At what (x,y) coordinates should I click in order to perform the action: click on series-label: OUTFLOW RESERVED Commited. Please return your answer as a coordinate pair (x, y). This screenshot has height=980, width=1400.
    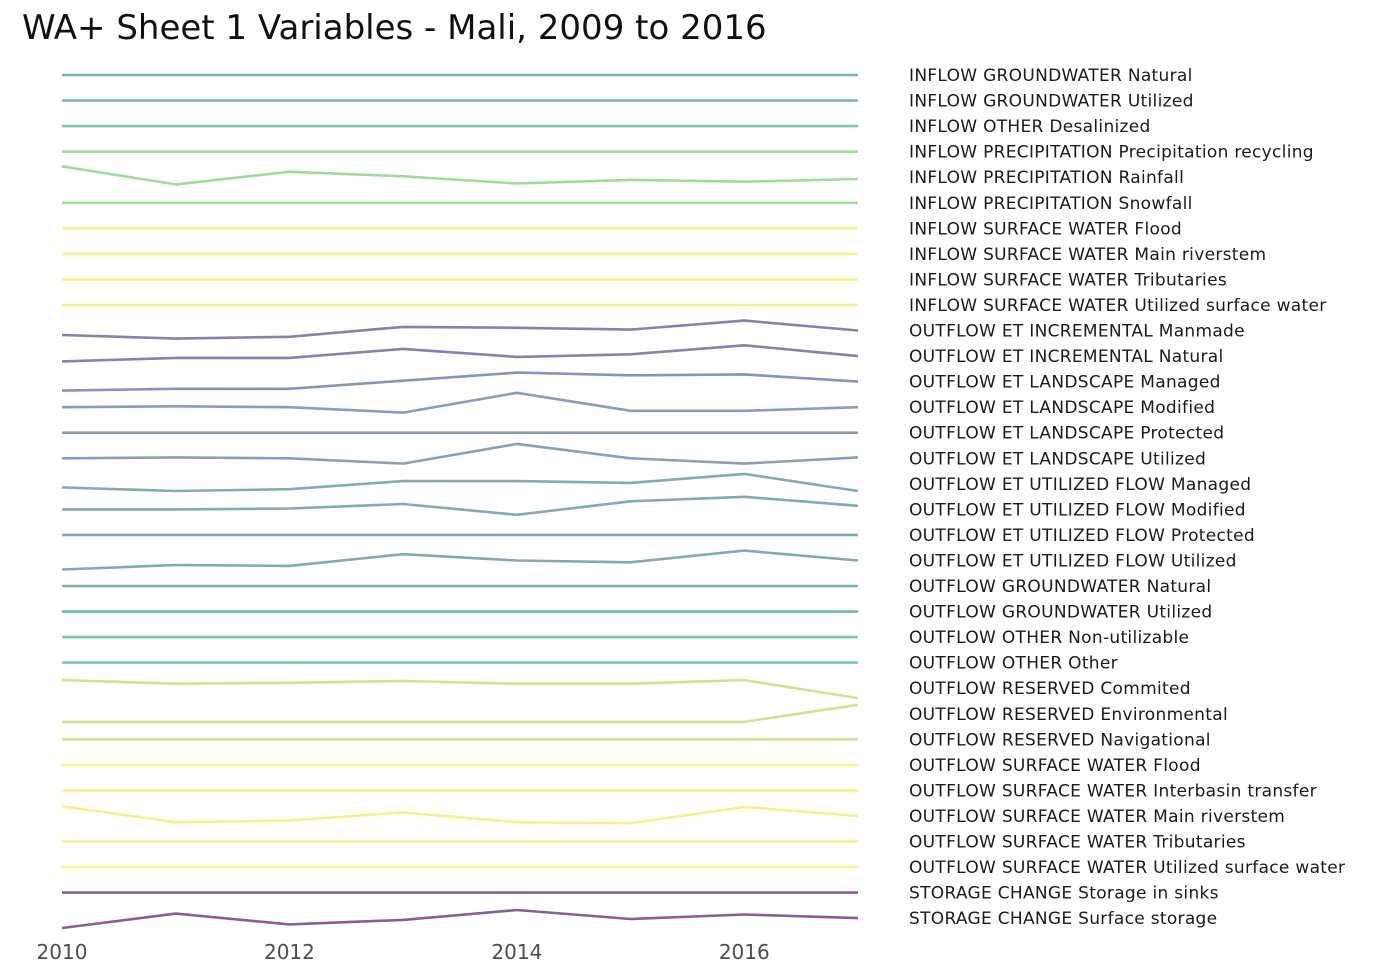
    Looking at the image, I should click on (1050, 689).